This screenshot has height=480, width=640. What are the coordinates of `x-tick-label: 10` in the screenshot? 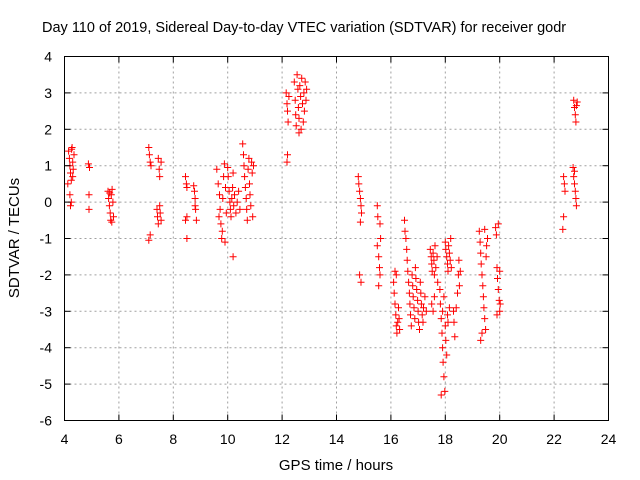 It's located at (228, 439).